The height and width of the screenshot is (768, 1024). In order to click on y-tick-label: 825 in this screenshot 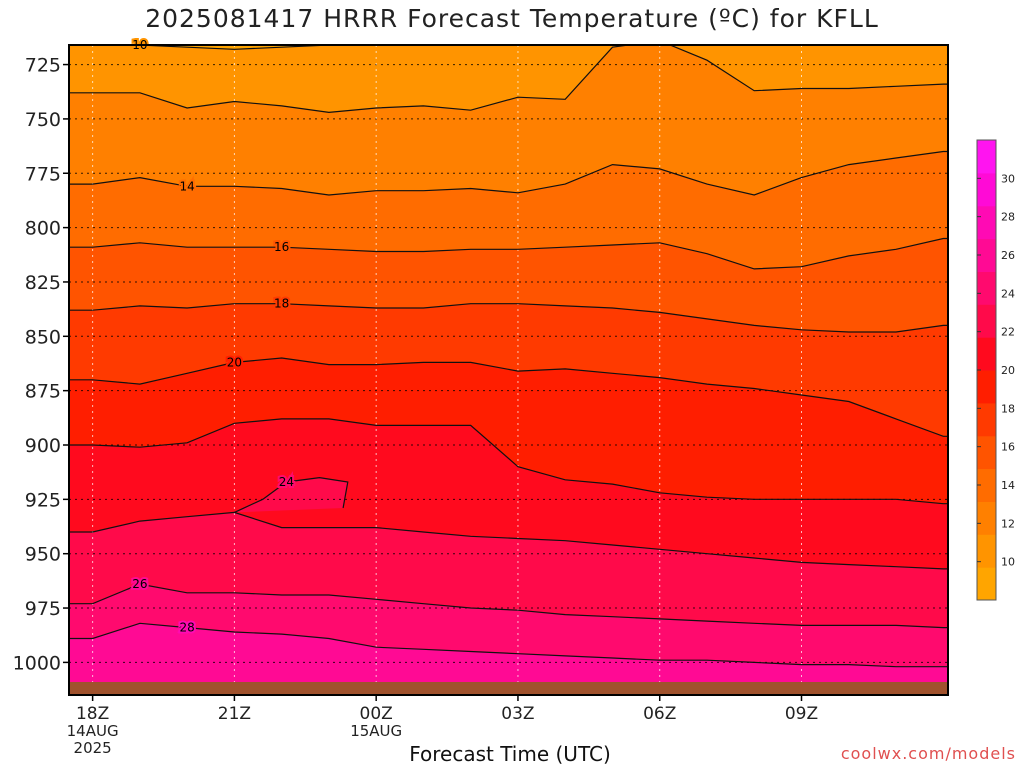, I will do `click(43, 283)`.